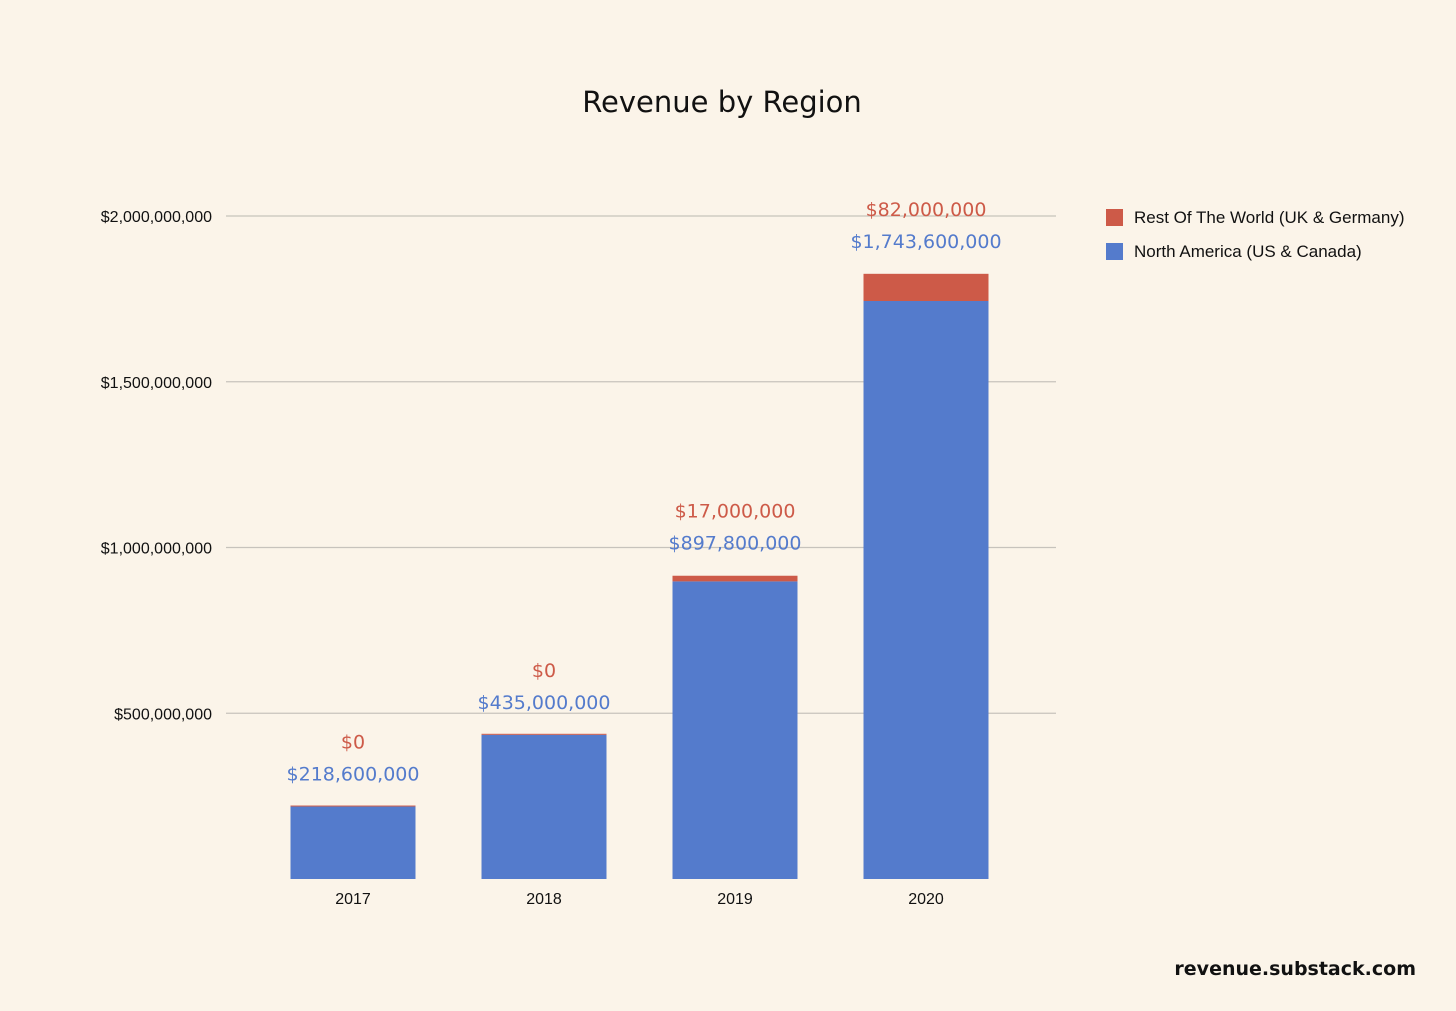 This screenshot has width=1456, height=1011. Describe the element at coordinates (926, 287) in the screenshot. I see `bar-rest-of-world-2020` at that location.